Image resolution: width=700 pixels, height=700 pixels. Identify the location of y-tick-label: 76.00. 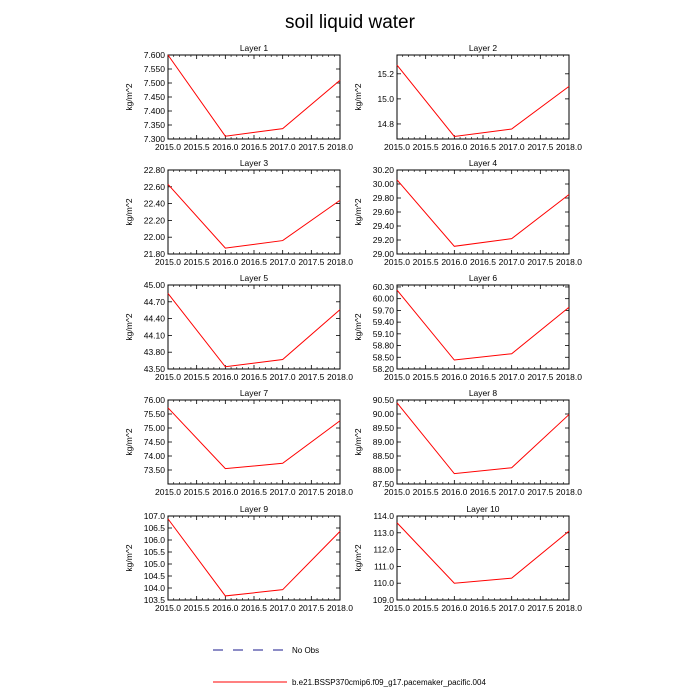
(155, 400).